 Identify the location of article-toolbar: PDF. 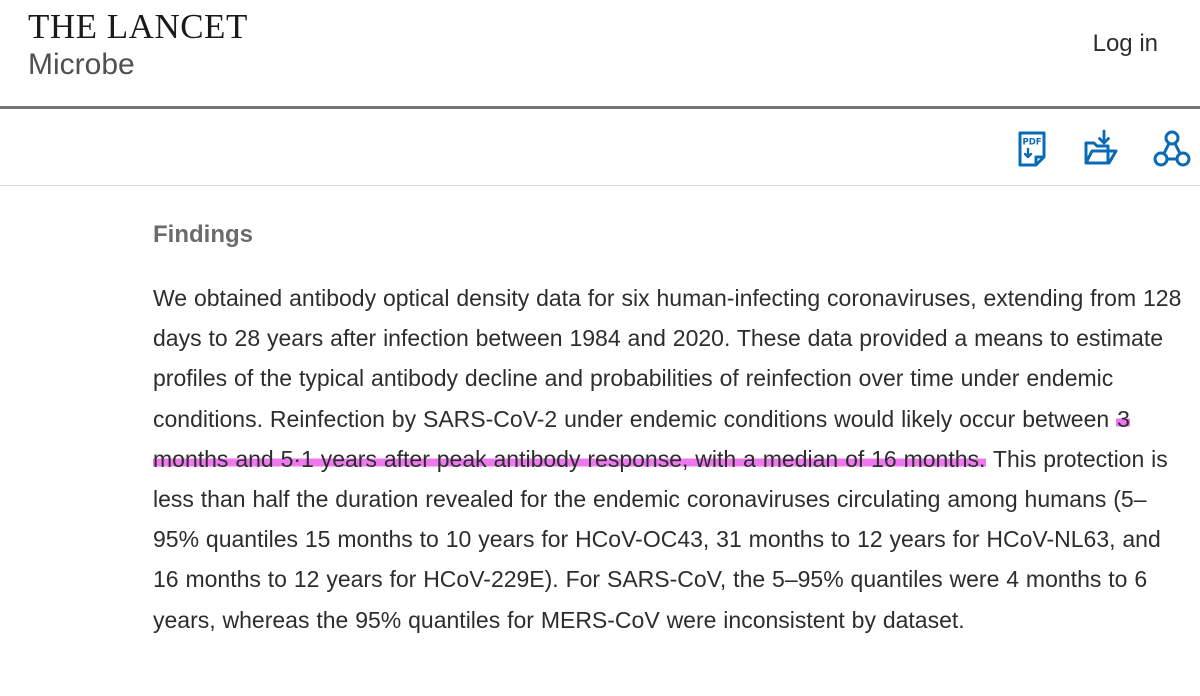
(600, 147).